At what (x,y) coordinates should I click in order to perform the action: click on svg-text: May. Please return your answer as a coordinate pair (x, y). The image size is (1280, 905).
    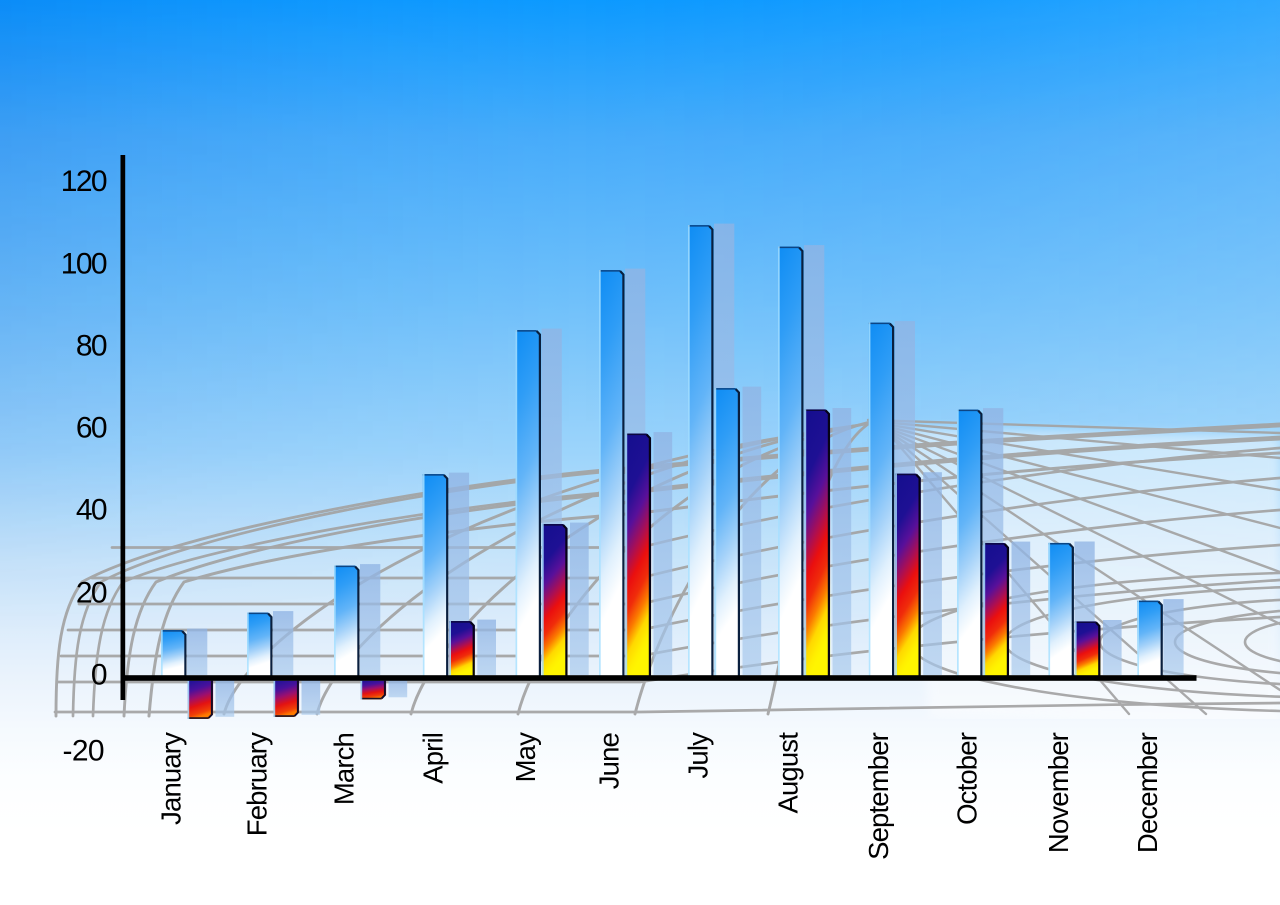
    Looking at the image, I should click on (525, 757).